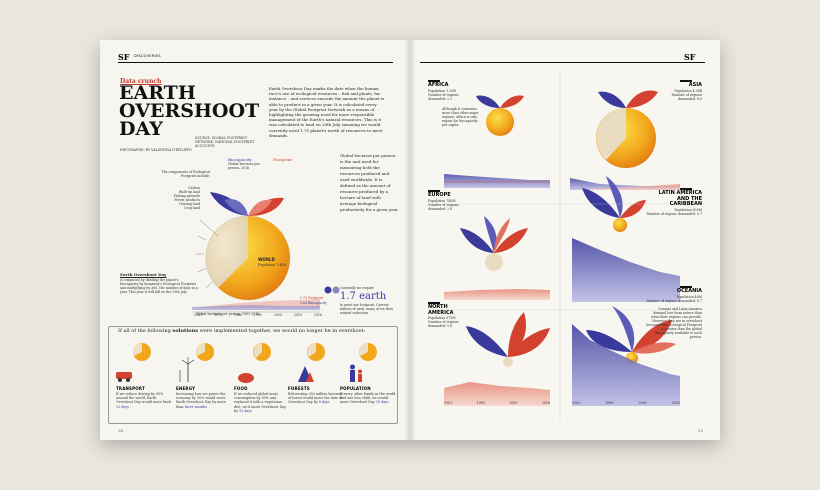 Image resolution: width=820 pixels, height=490 pixels. I want to click on axis-oceania: 1961 1980 2000 2016, so click(626, 403).